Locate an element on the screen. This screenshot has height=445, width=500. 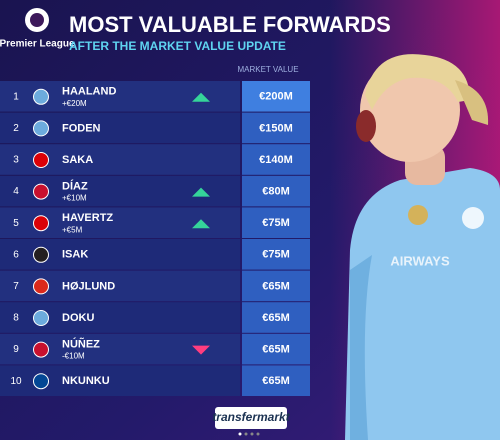
league-name: Premier League is located at coordinates (37, 44).